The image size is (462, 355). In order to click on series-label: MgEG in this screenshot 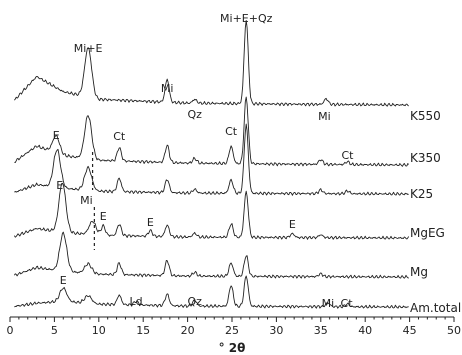, I will do `click(427, 233)`.